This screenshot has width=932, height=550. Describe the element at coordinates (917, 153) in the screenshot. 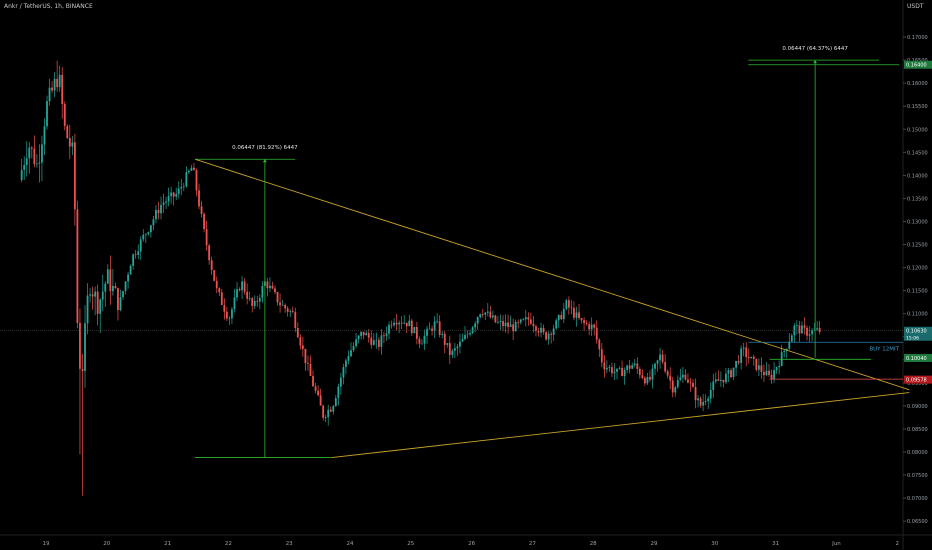

I see `y-tick-label: 0.14500` at that location.